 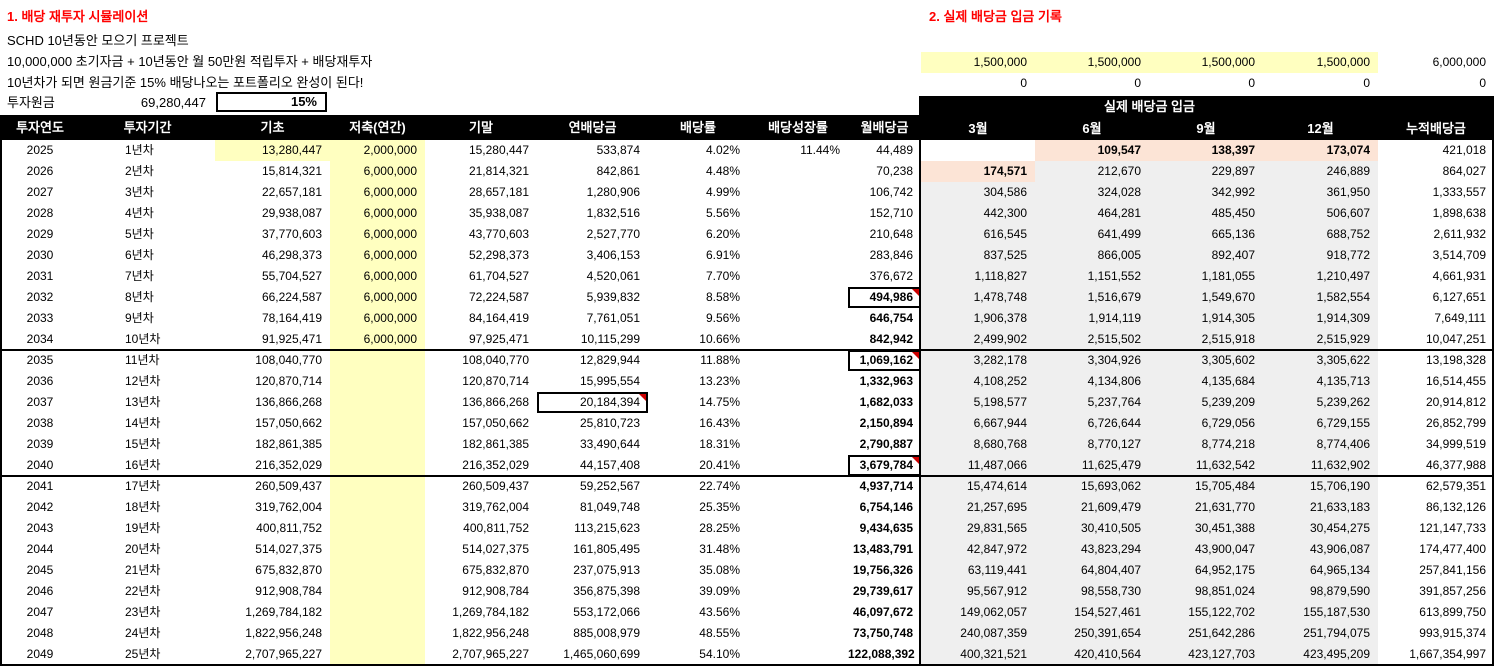 I want to click on cell: 688,752, so click(x=1320, y=234).